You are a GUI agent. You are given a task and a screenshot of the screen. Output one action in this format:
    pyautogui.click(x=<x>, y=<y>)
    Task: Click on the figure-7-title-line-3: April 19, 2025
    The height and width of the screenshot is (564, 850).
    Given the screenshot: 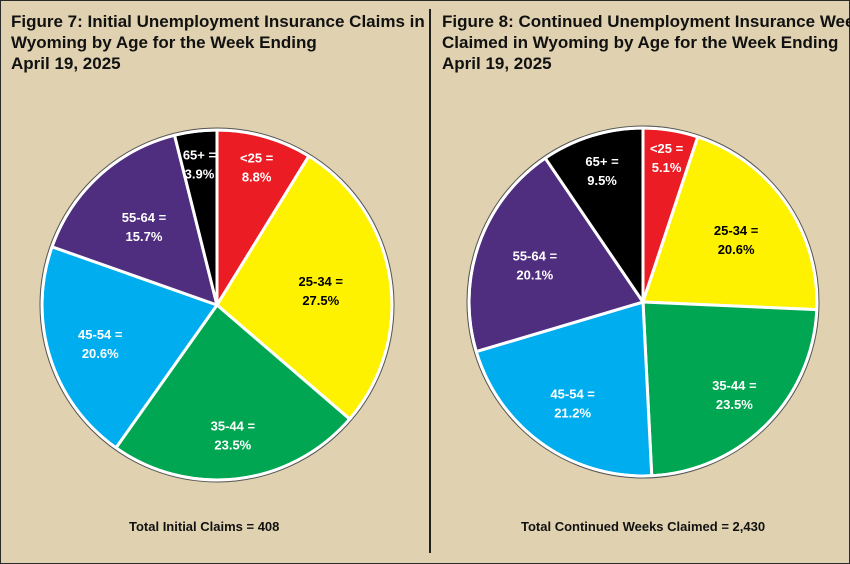 What is the action you would take?
    pyautogui.click(x=66, y=63)
    